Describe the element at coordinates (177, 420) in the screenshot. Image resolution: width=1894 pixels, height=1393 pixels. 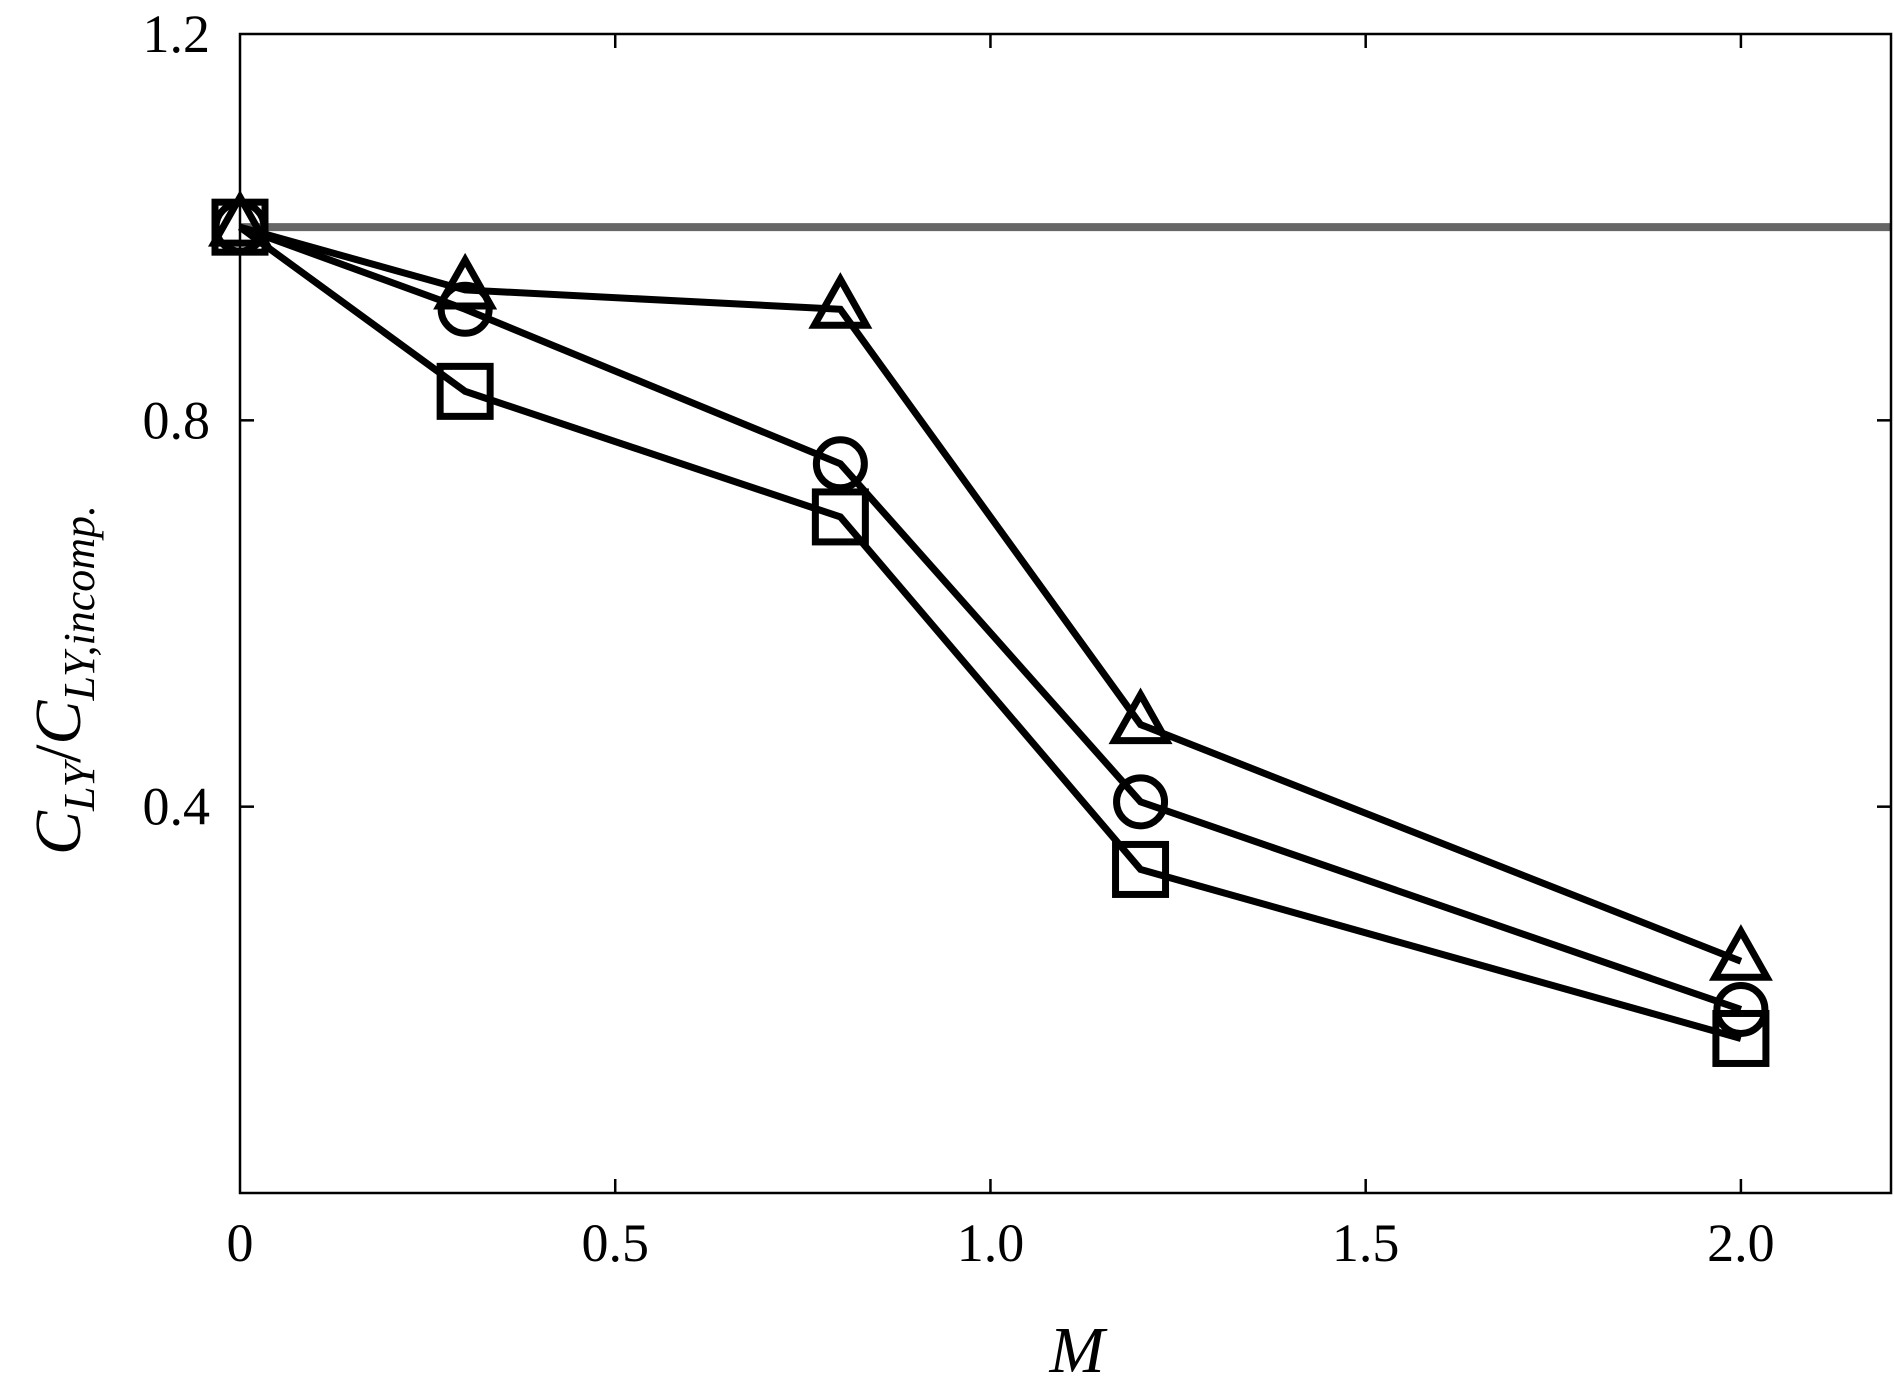
I see `y-tick-label: 0.8` at that location.